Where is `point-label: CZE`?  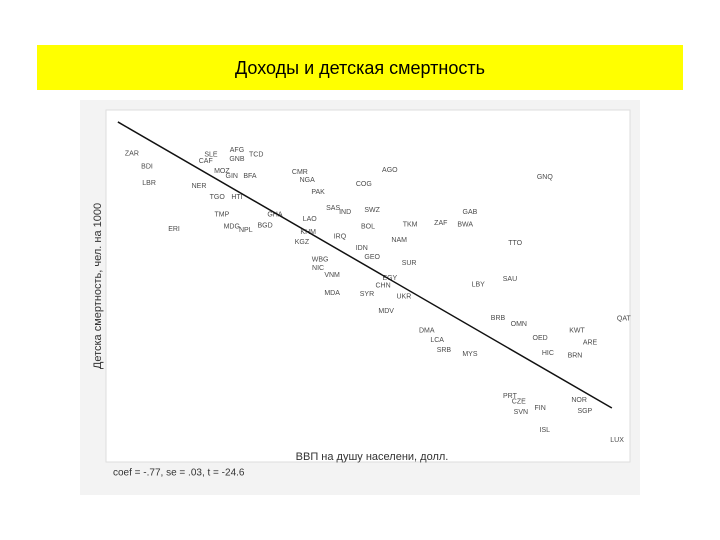
point-label: CZE is located at coordinates (519, 402).